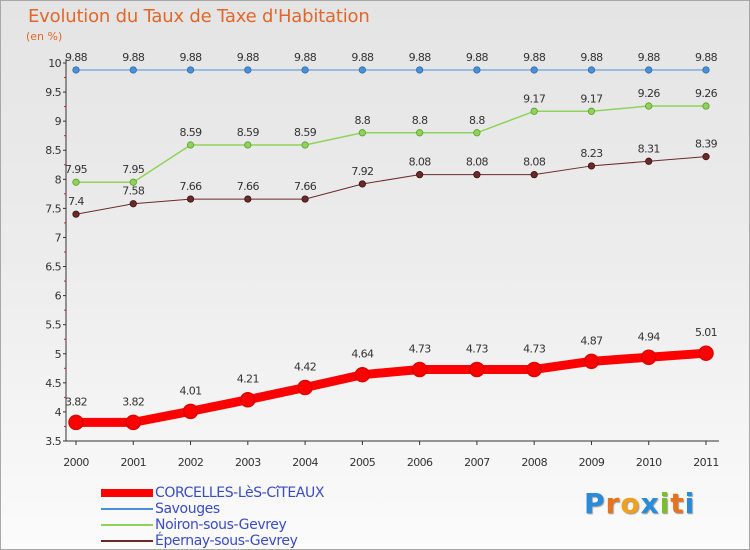  Describe the element at coordinates (53, 208) in the screenshot. I see `y-tick-label: 7.5` at that location.